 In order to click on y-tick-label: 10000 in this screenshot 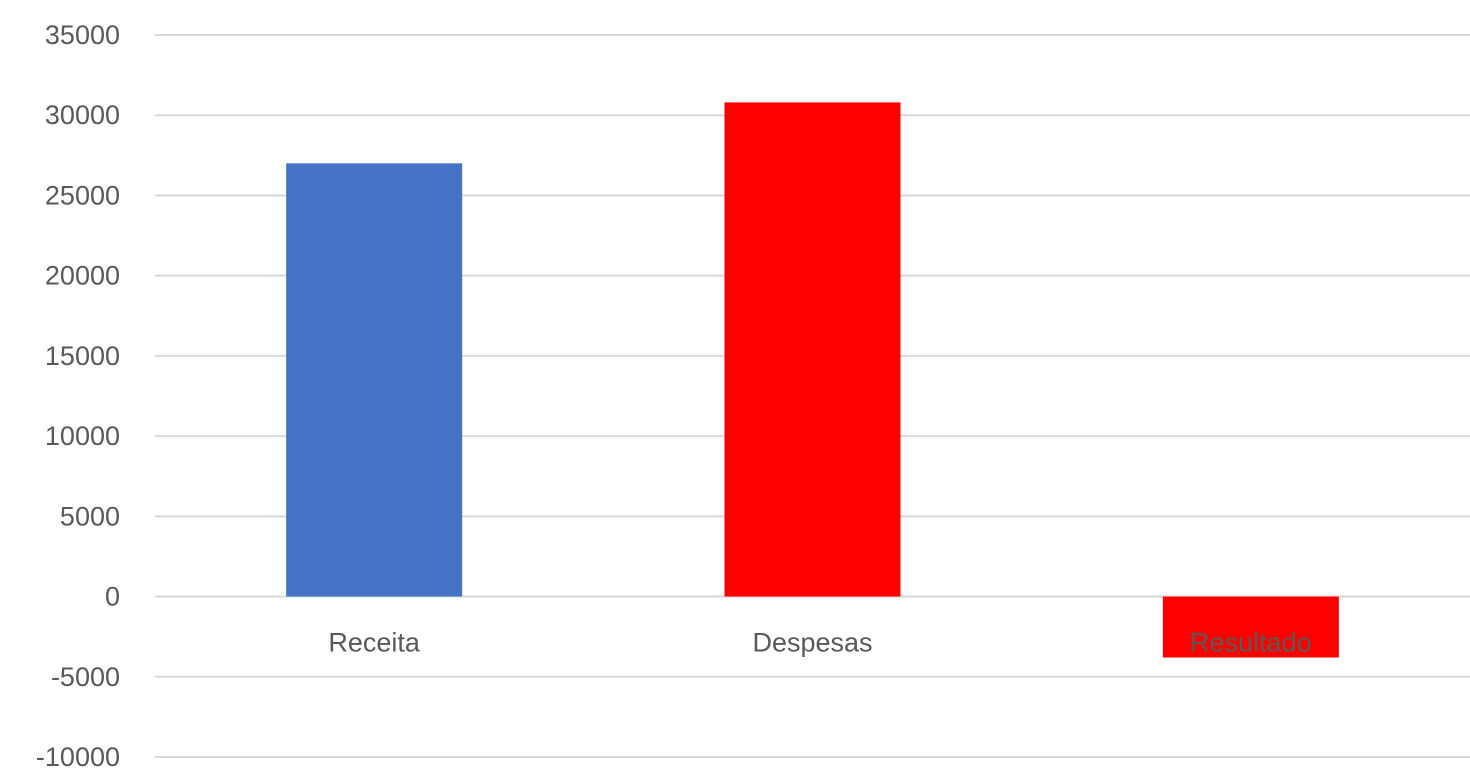, I will do `click(82, 436)`.